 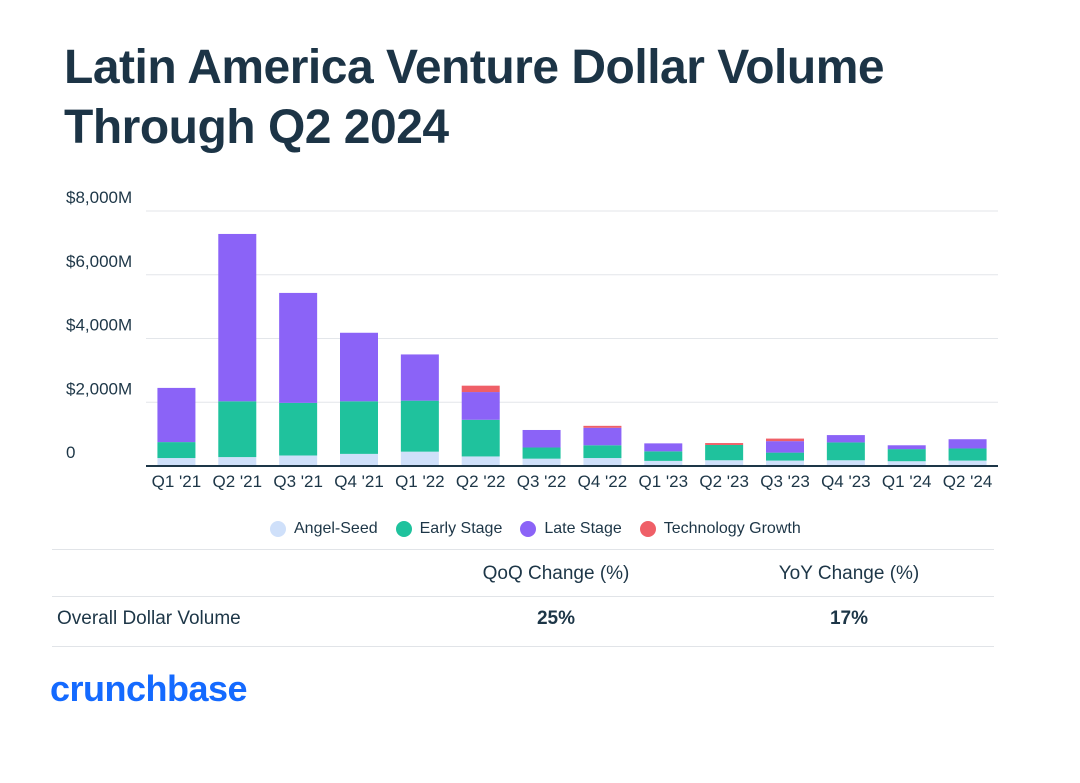 I want to click on legend-item-late-stage: Late Stage, so click(x=571, y=529).